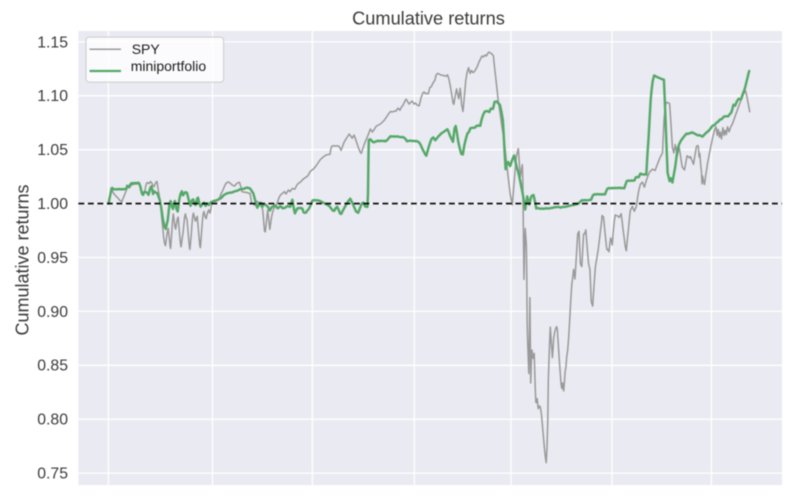  I want to click on svg-text: 1.00, so click(52, 204).